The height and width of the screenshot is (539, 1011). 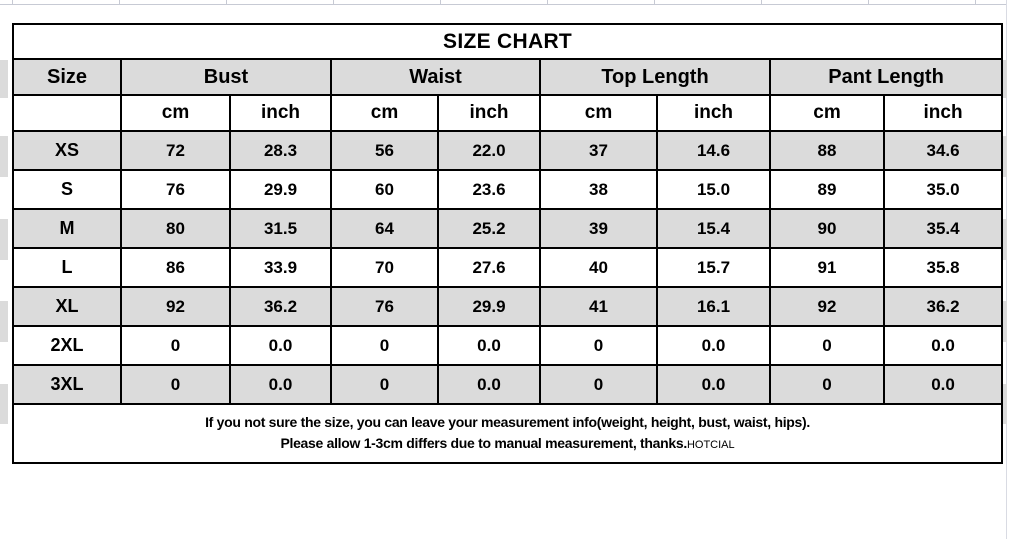 I want to click on value-cell: 64, so click(x=384, y=228).